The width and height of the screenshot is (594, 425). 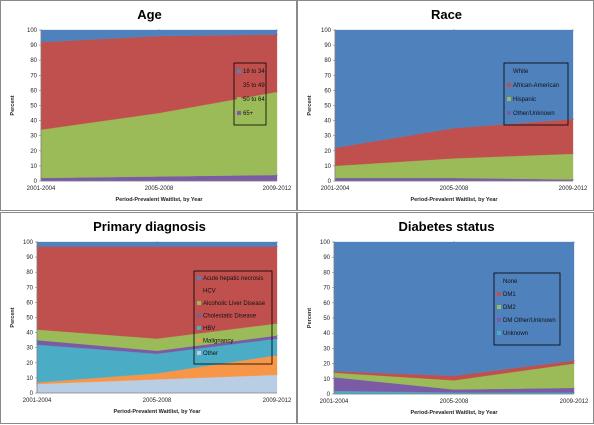 What do you see at coordinates (33, 107) in the screenshot?
I see `age-y-tick-label: 50` at bounding box center [33, 107].